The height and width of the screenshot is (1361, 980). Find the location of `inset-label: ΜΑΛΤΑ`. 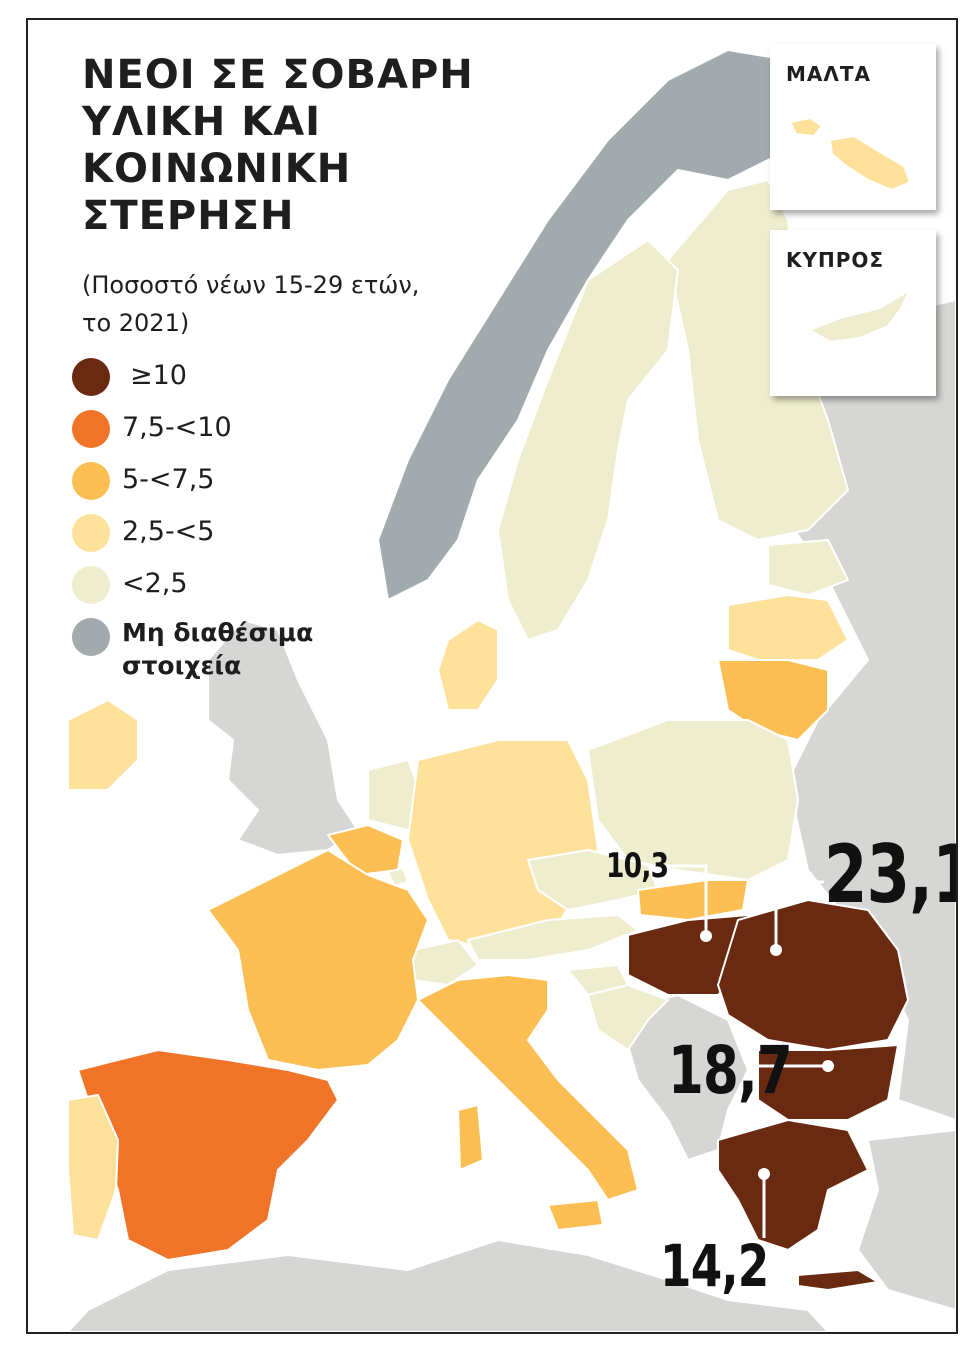

inset-label: ΜΑΛΤΑ is located at coordinates (828, 74).